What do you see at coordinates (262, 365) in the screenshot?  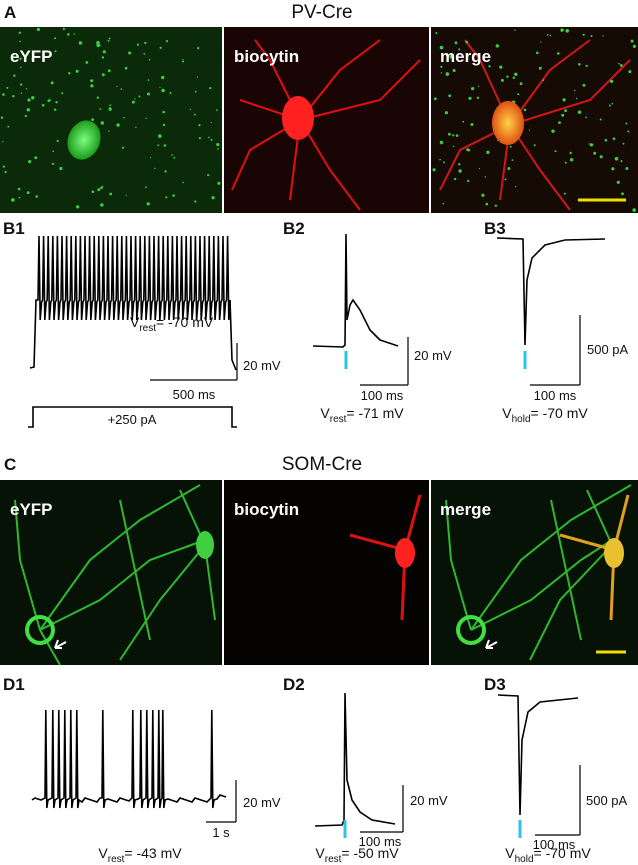 I see `scale-label: 20 mV` at bounding box center [262, 365].